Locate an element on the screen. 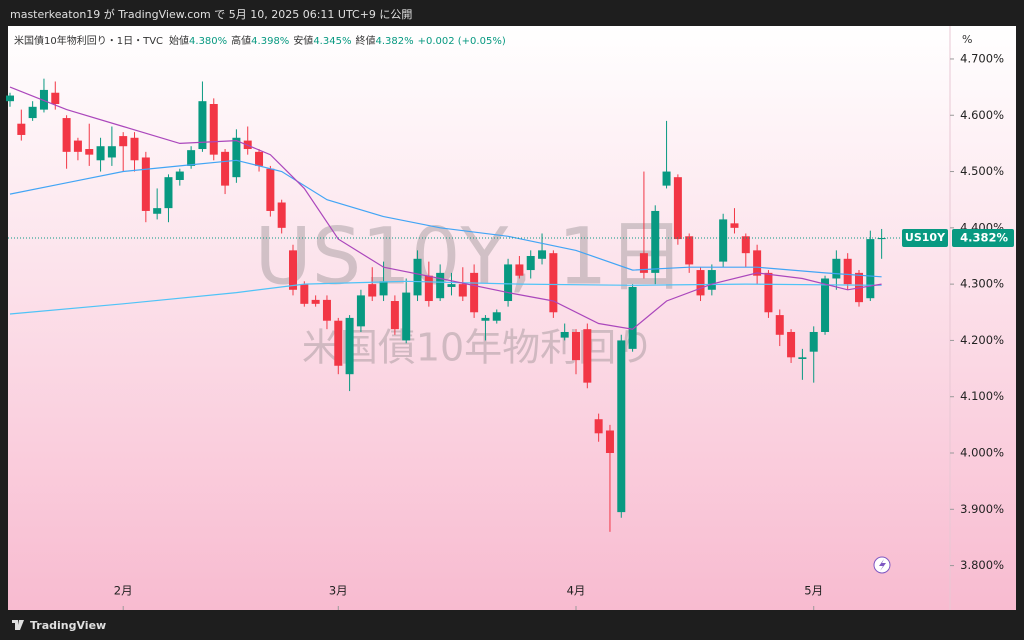 This screenshot has height=640, width=1024. x-tick-label: 5月 is located at coordinates (813, 591).